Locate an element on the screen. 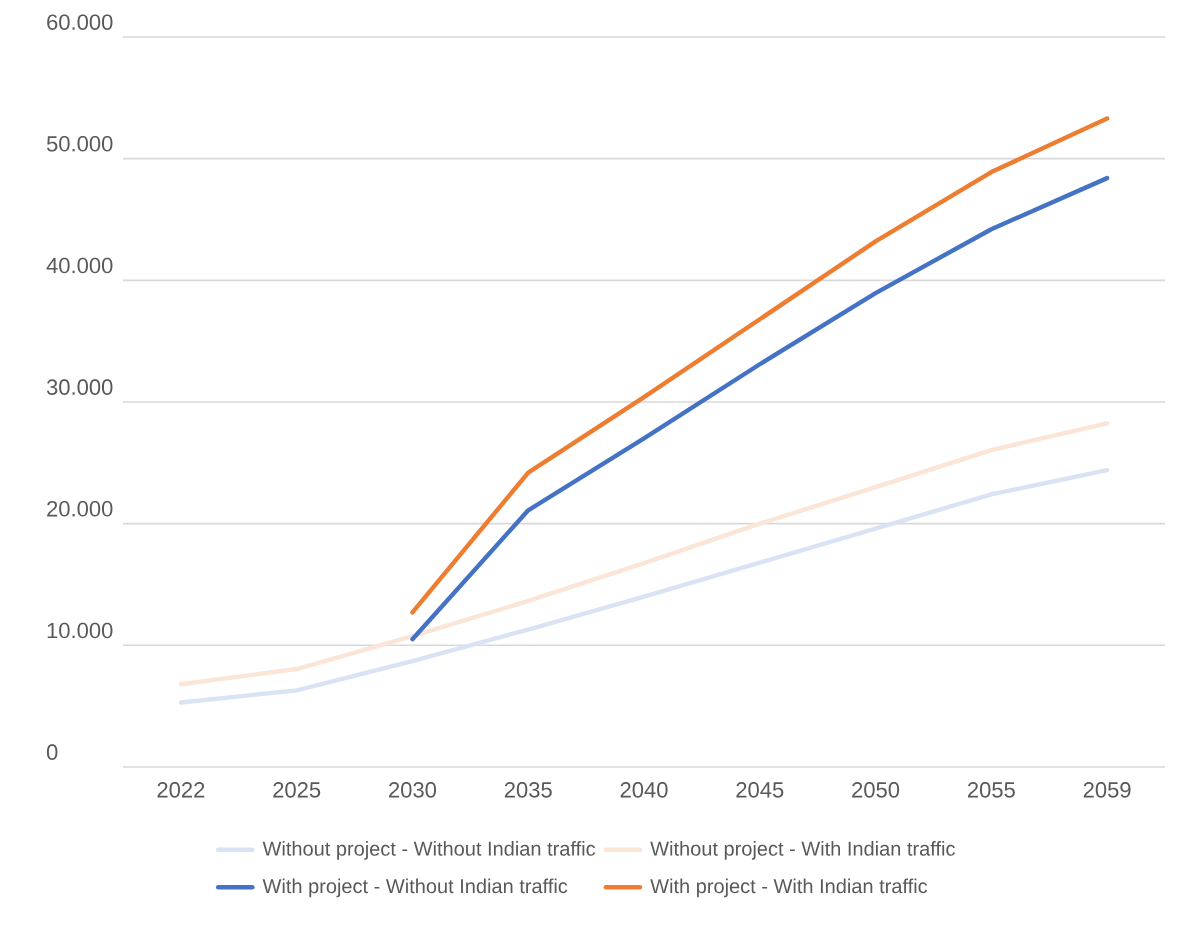 The width and height of the screenshot is (1190, 940). y-tick-label: 40.000 is located at coordinates (79, 265).